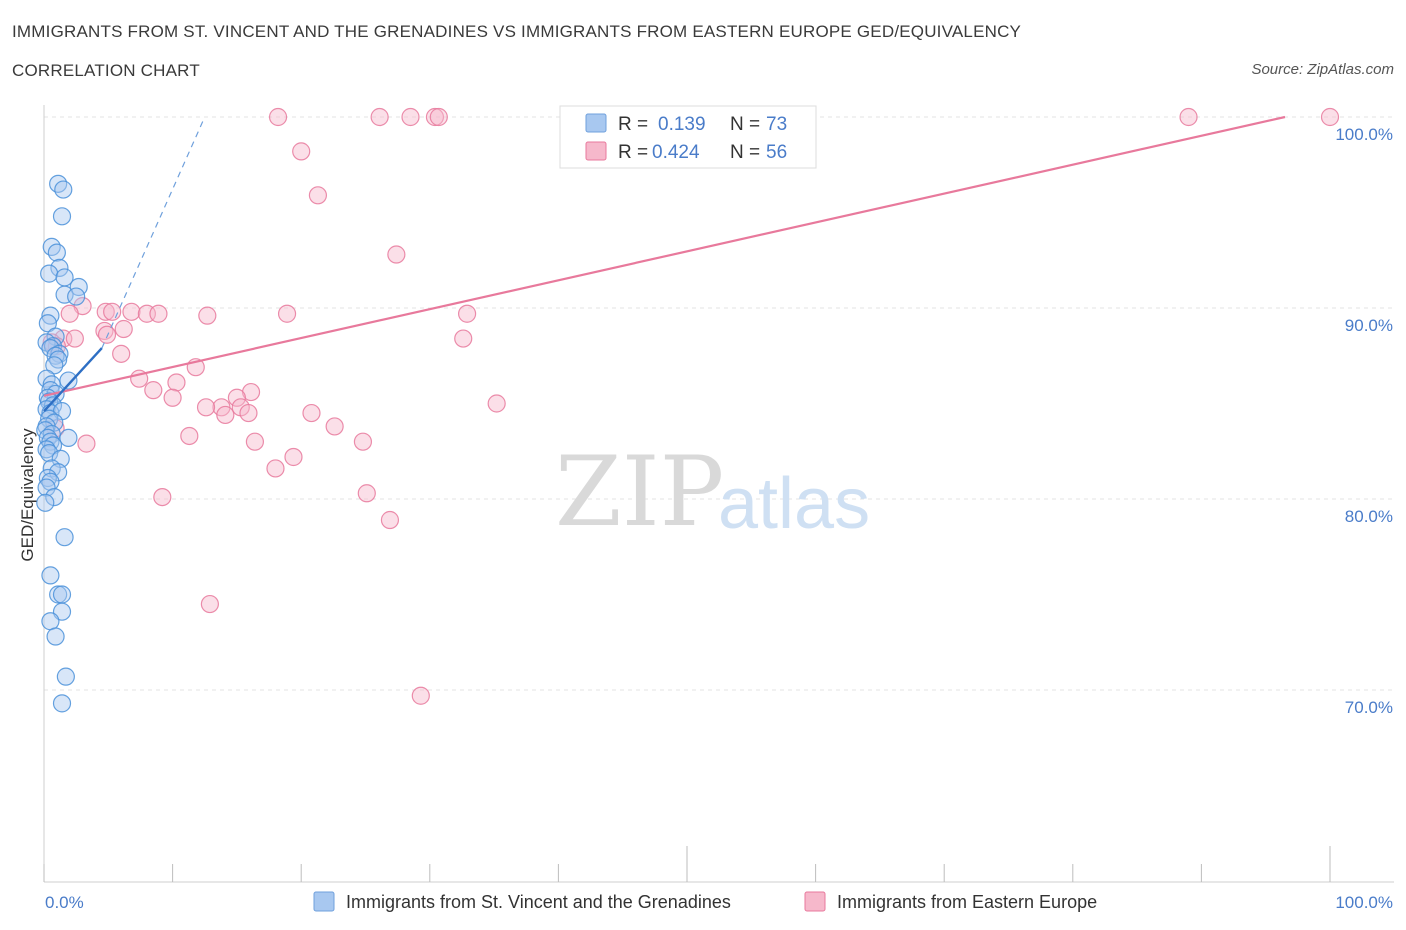 Image resolution: width=1406 pixels, height=930 pixels. What do you see at coordinates (64, 902) in the screenshot?
I see `x-tick-label-min: 0.0%` at bounding box center [64, 902].